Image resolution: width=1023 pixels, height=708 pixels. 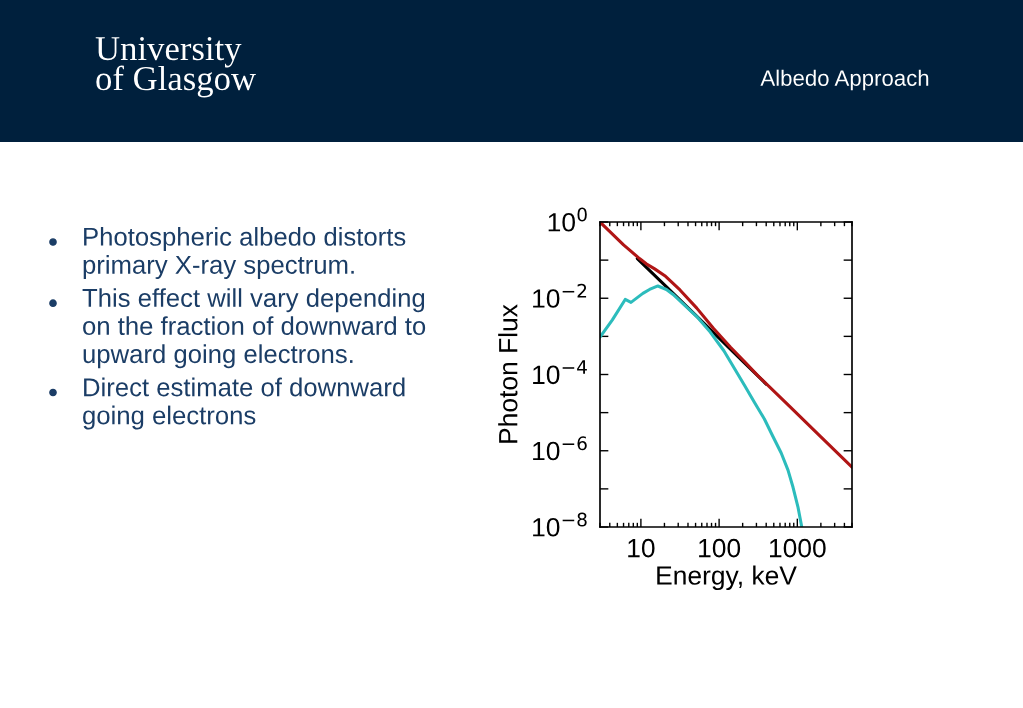 I want to click on y-tick-label: 10$^{−2}$, so click(x=560, y=295).